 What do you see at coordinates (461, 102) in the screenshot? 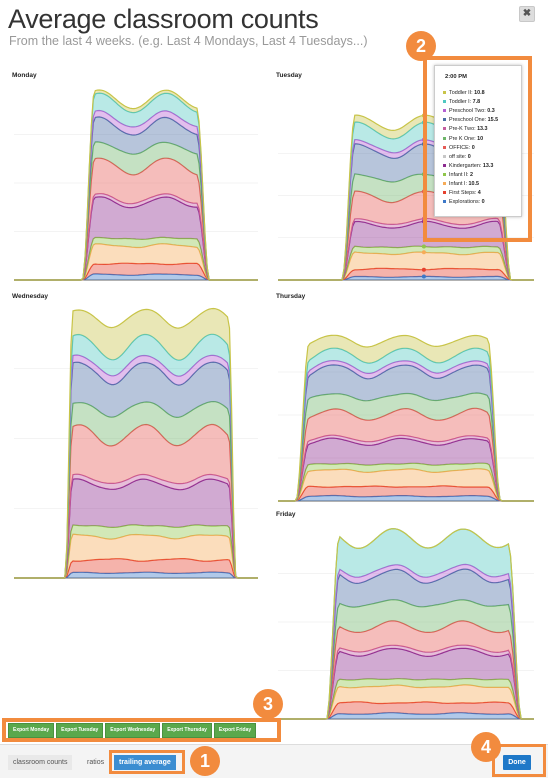
I see `tooltip-row: Toddler I: 7.8` at bounding box center [461, 102].